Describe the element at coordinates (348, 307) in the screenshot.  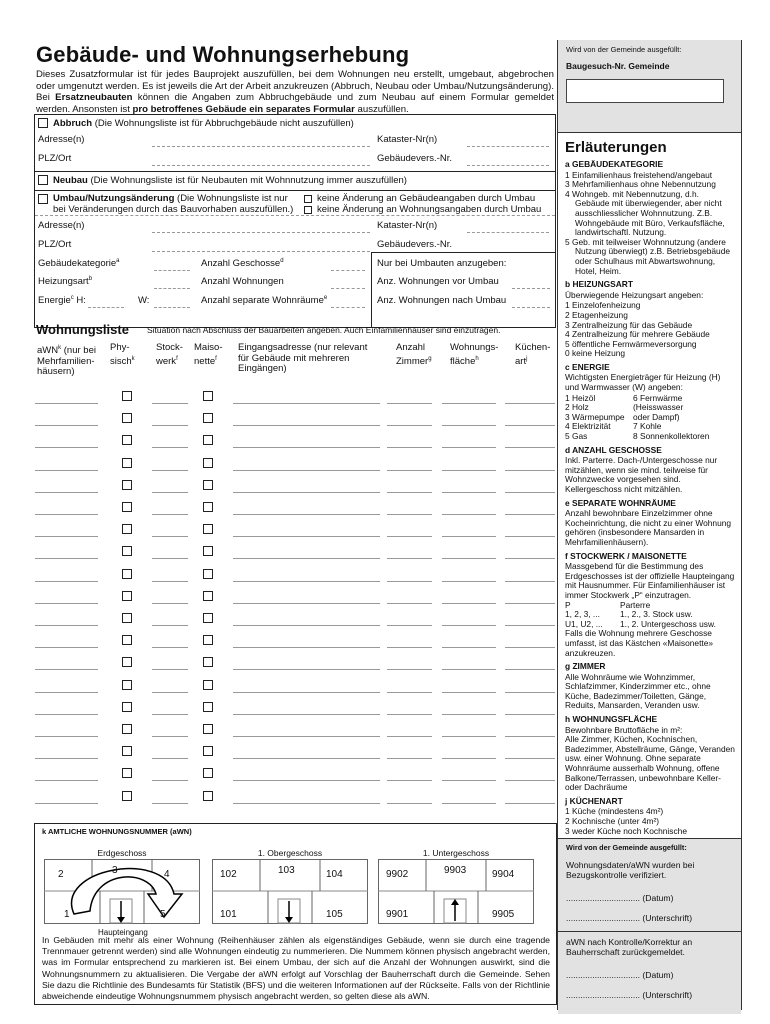
I see `wohnraeume-field` at that location.